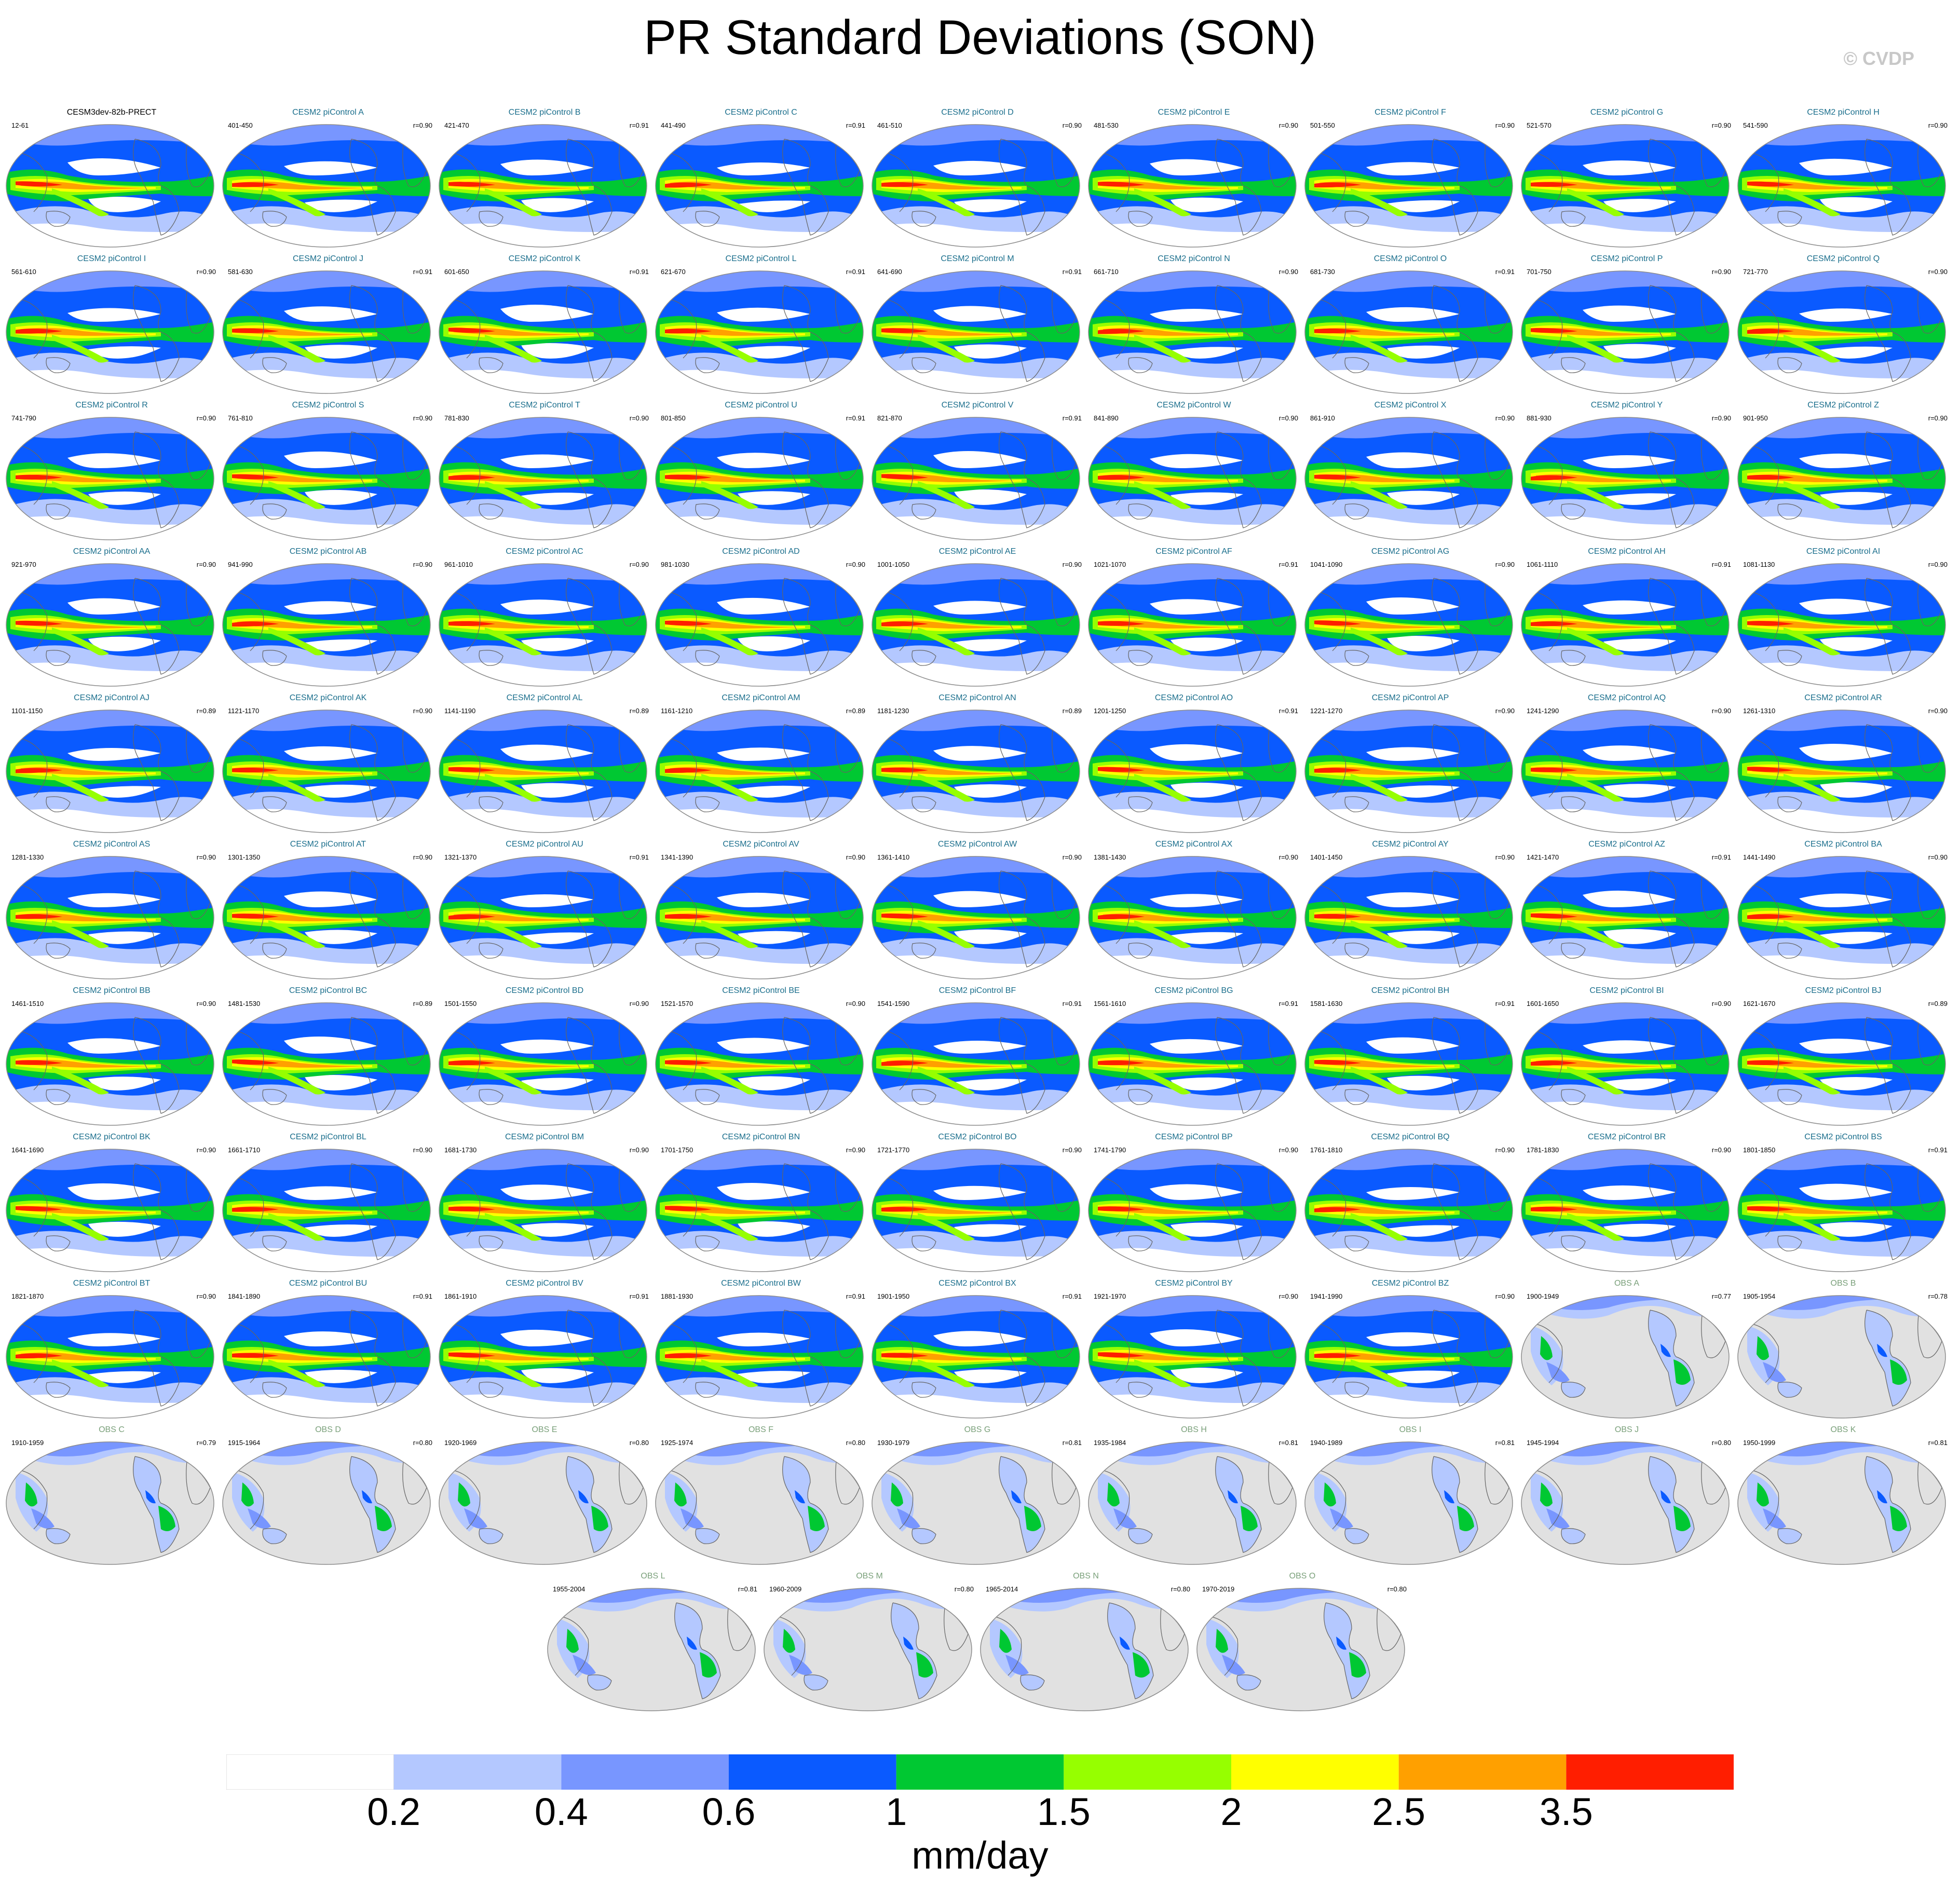 The width and height of the screenshot is (1960, 1894). I want to click on panel-title: CESM2 piControl AW, so click(977, 844).